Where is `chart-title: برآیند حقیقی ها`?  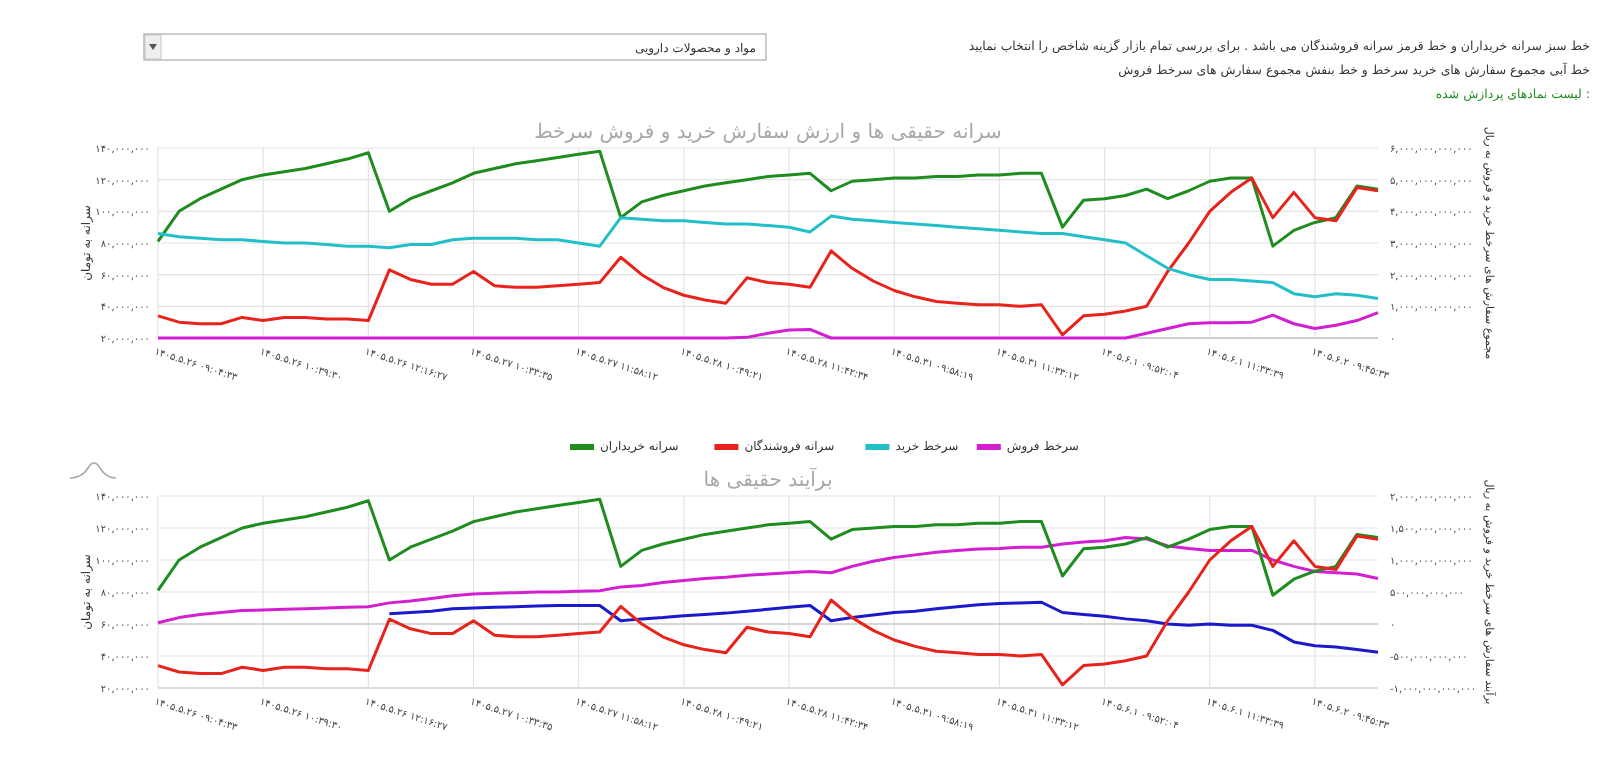 chart-title: برآیند حقیقی ها is located at coordinates (768, 479).